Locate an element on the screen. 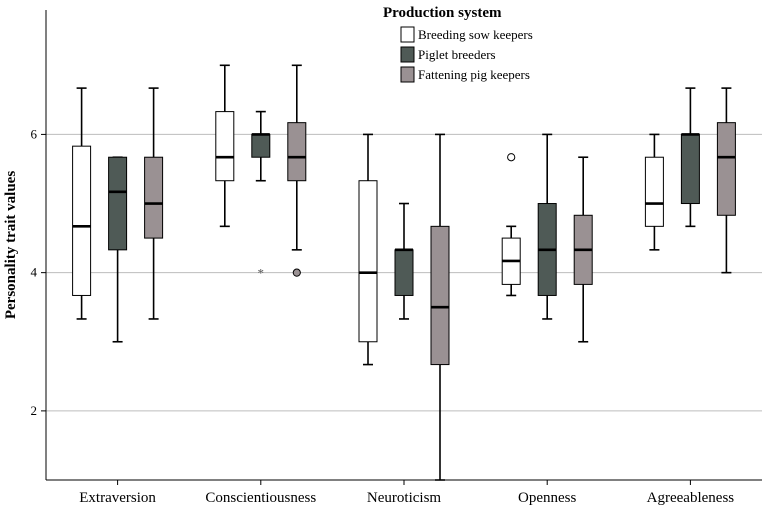 The width and height of the screenshot is (765, 509). box-piglet-breeders-neuroticism is located at coordinates (404, 261).